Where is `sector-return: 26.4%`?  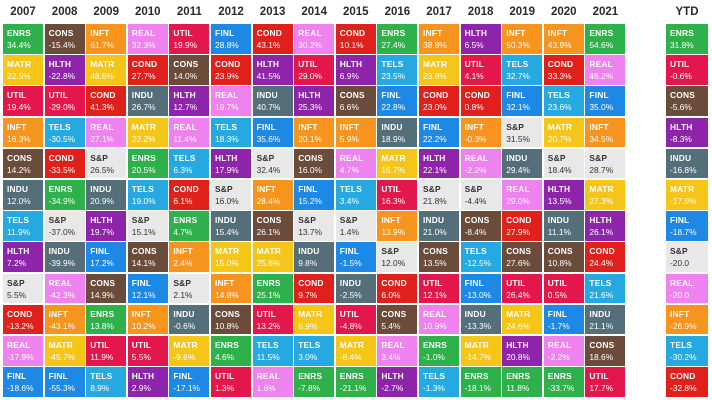 sector-return: 26.4% is located at coordinates (518, 294).